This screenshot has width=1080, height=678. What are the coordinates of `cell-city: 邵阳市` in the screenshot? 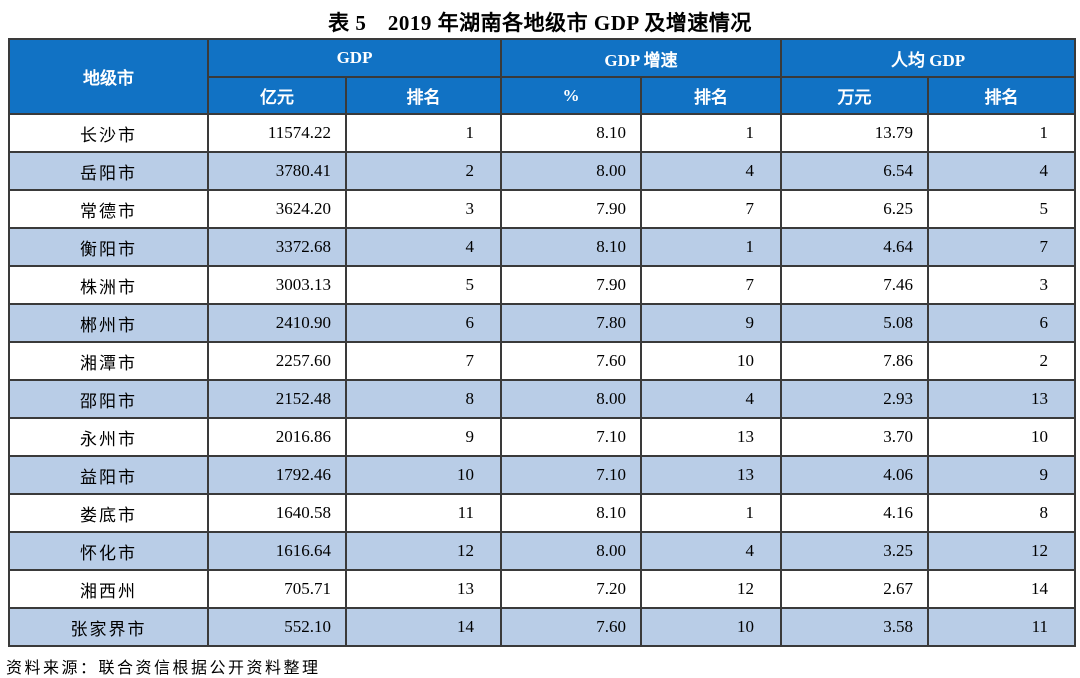 It's located at (108, 399).